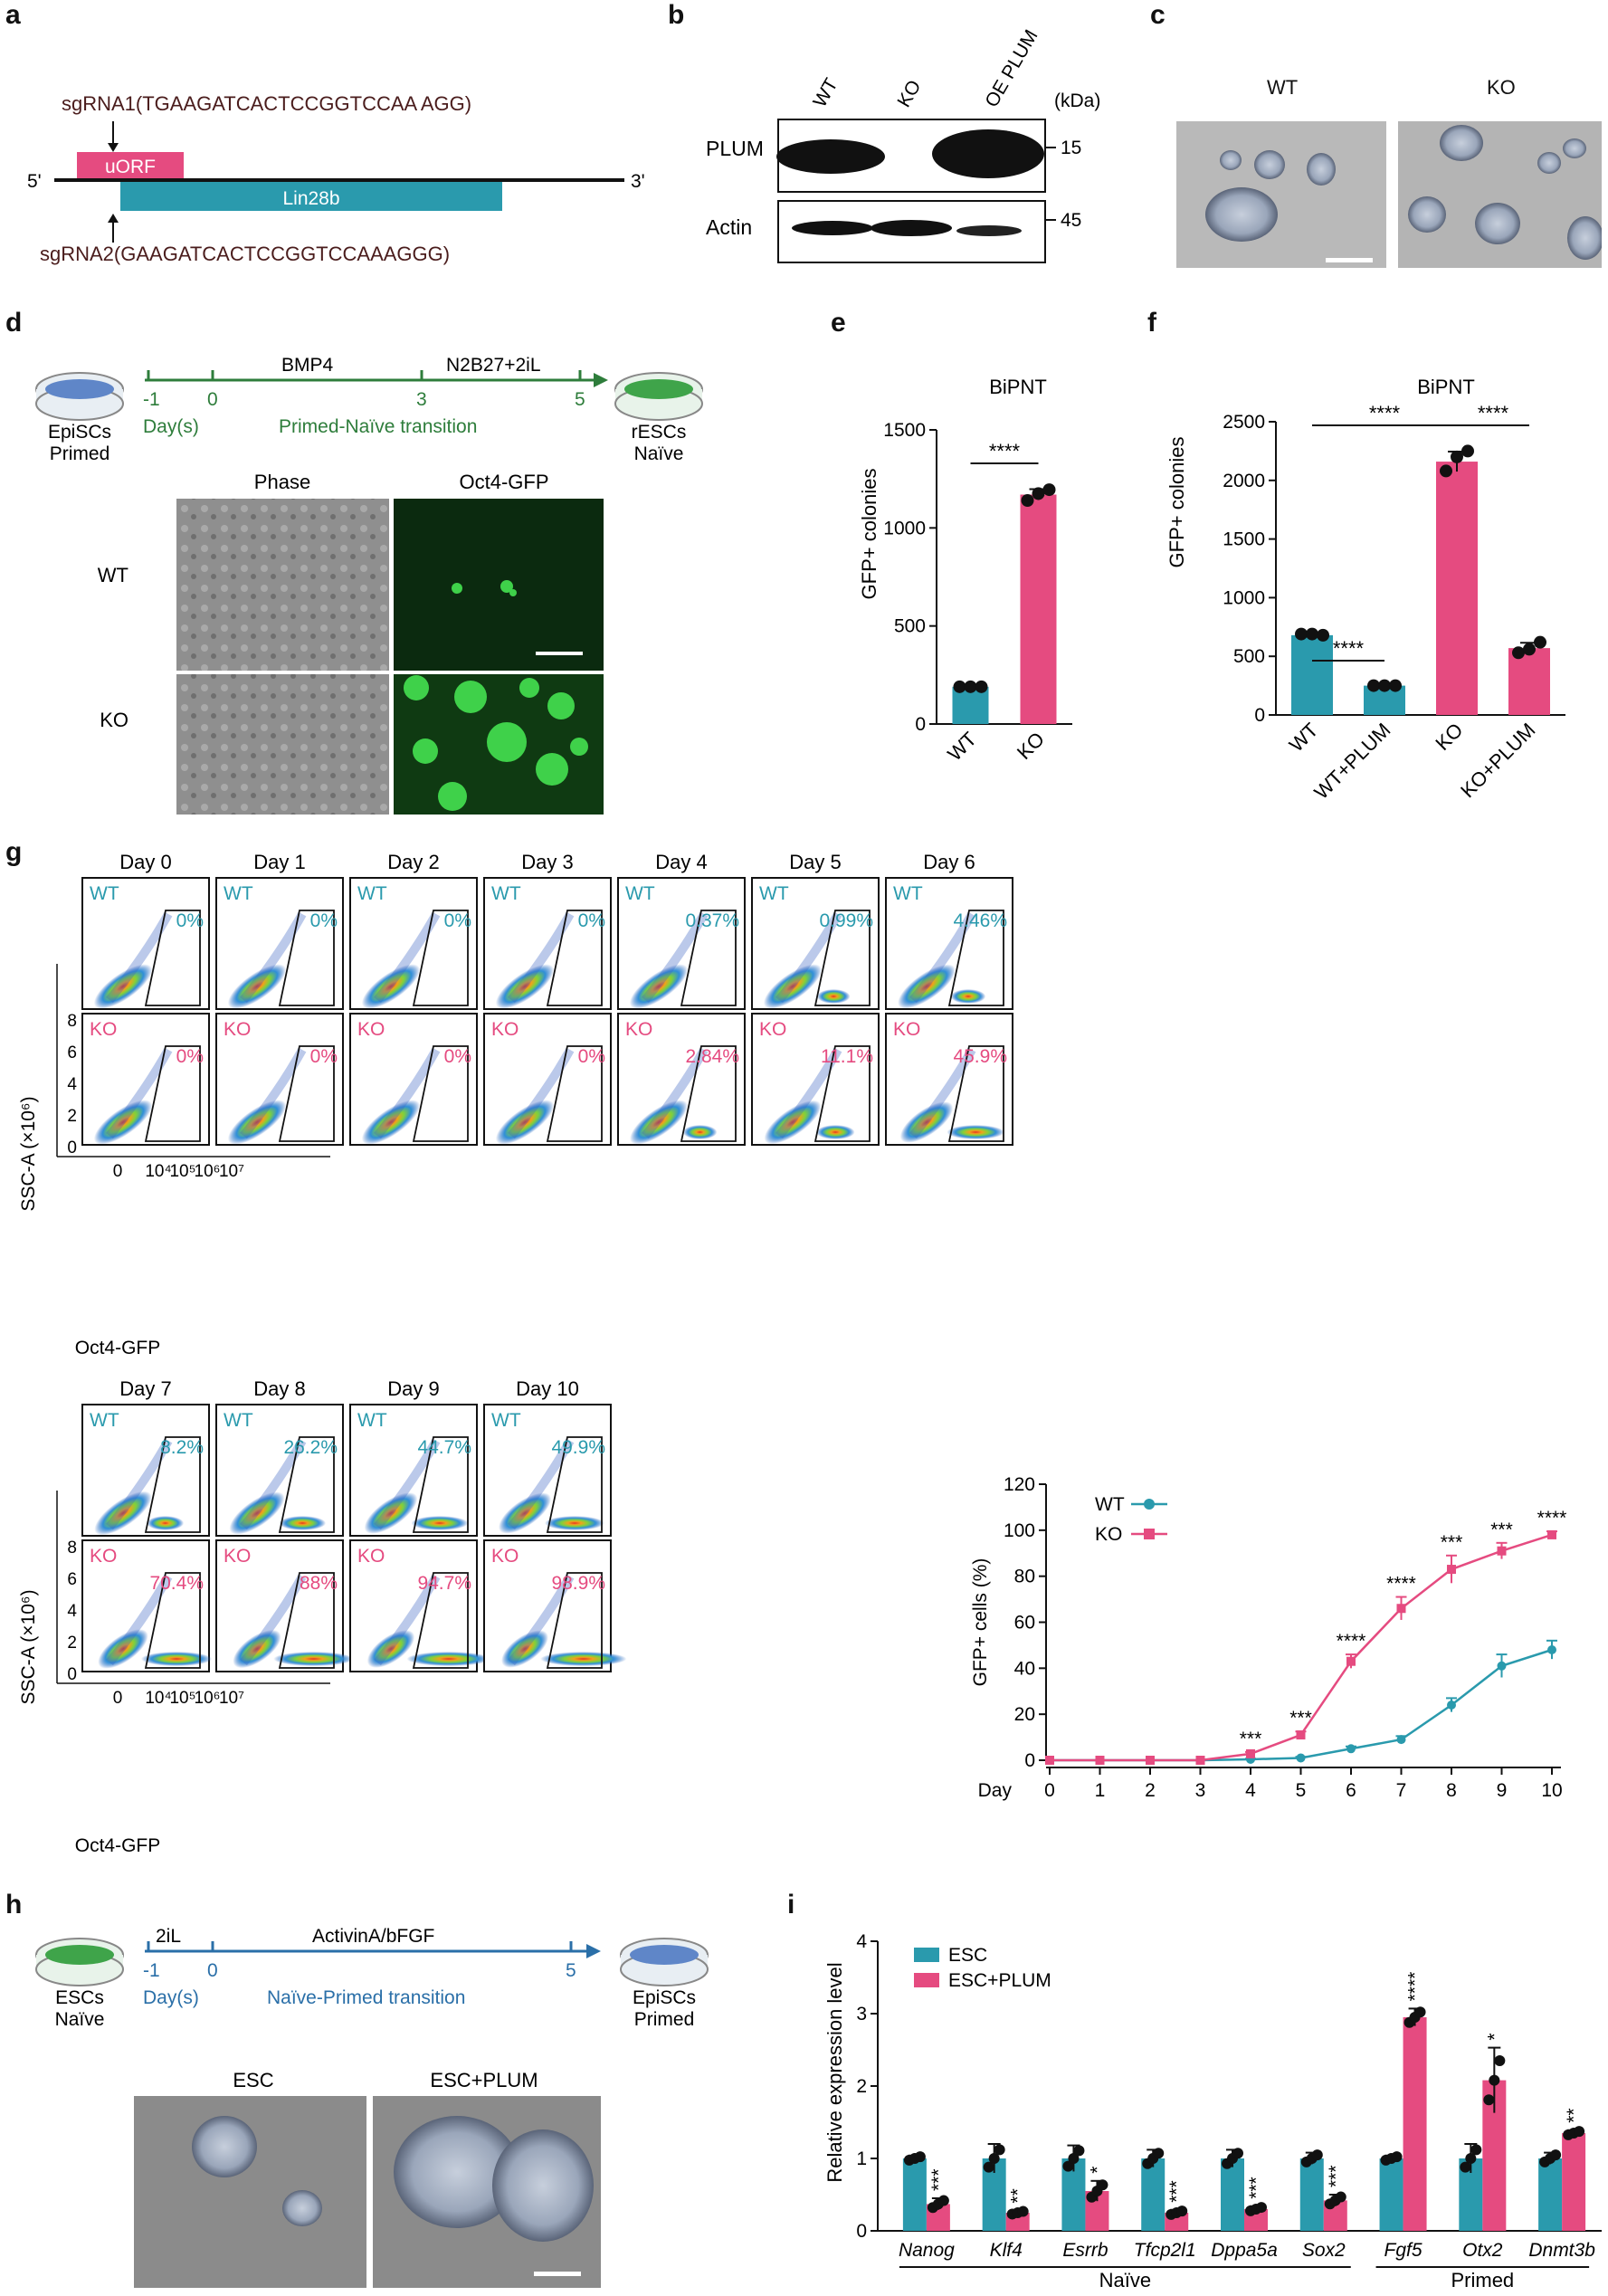  Describe the element at coordinates (816, 1079) in the screenshot. I see `flow-plot-ko-top: KO 11.1%` at that location.